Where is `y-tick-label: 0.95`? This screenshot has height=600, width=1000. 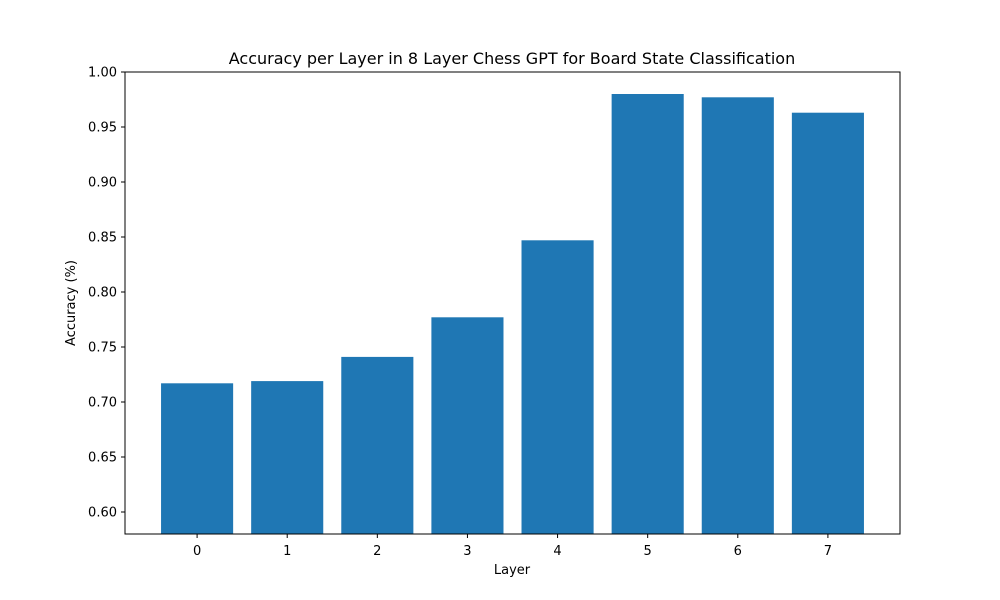 y-tick-label: 0.95 is located at coordinates (102, 128).